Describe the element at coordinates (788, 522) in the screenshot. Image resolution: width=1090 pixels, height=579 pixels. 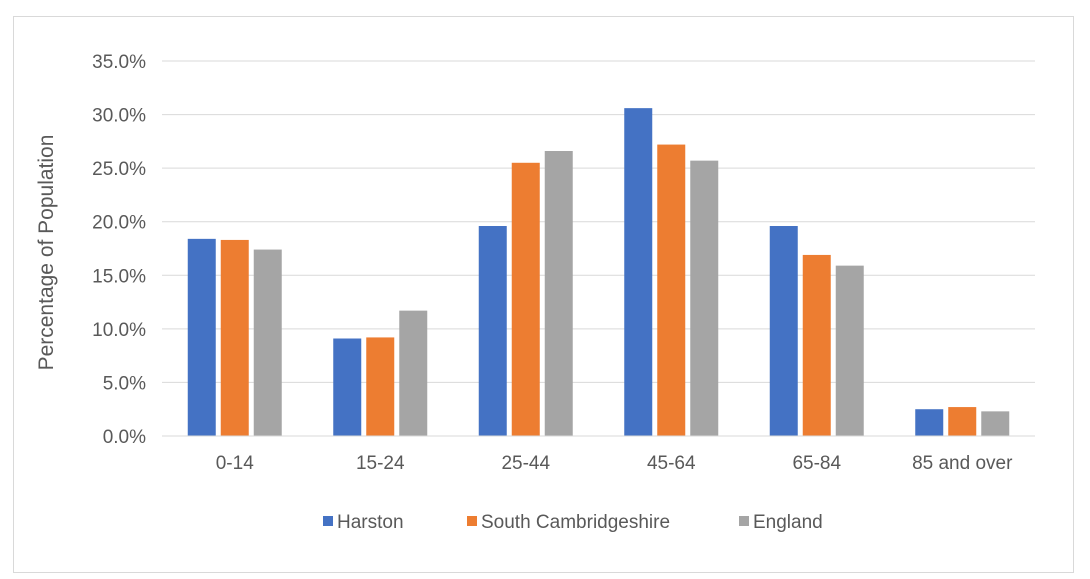
I see `legend-label: England` at that location.